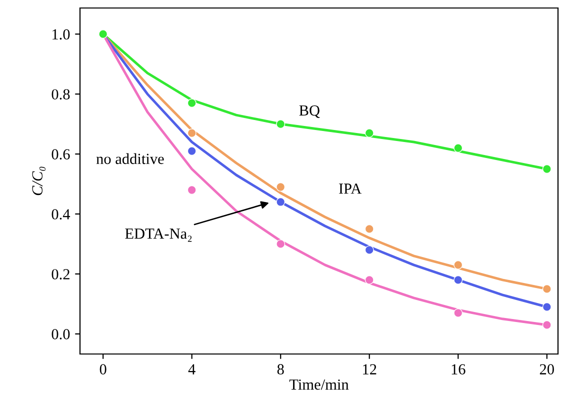 The height and width of the screenshot is (409, 568). What do you see at coordinates (61, 214) in the screenshot?
I see `y-tick-label: 0.4` at bounding box center [61, 214].